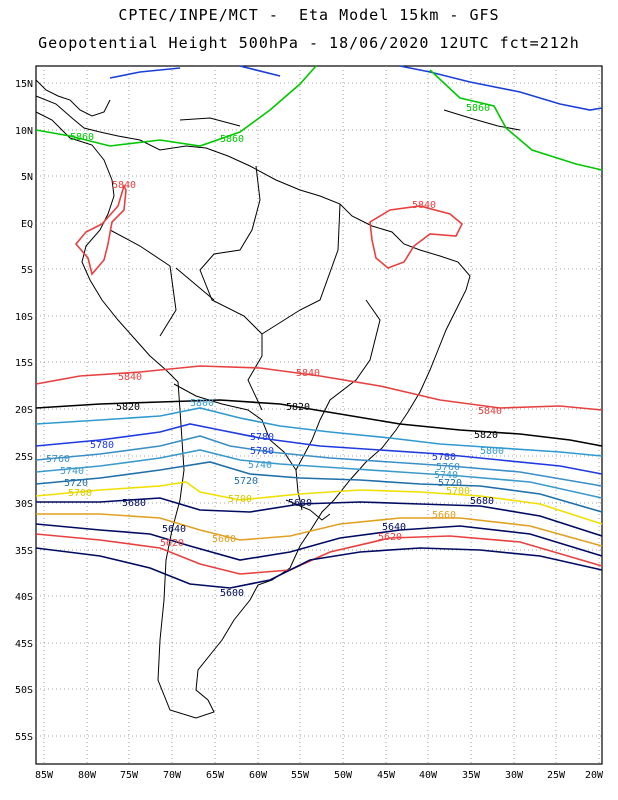 This screenshot has width=618, height=800. I want to click on lat-label: 35S, so click(24, 551).